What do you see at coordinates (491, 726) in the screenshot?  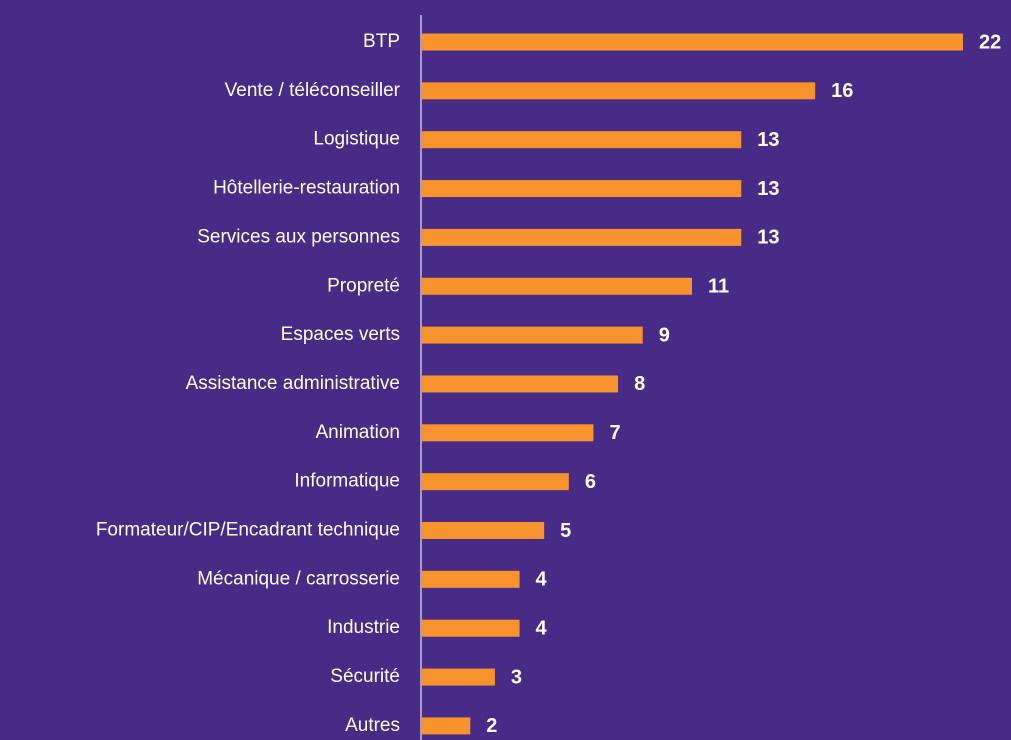 I see `value-label: 2` at bounding box center [491, 726].